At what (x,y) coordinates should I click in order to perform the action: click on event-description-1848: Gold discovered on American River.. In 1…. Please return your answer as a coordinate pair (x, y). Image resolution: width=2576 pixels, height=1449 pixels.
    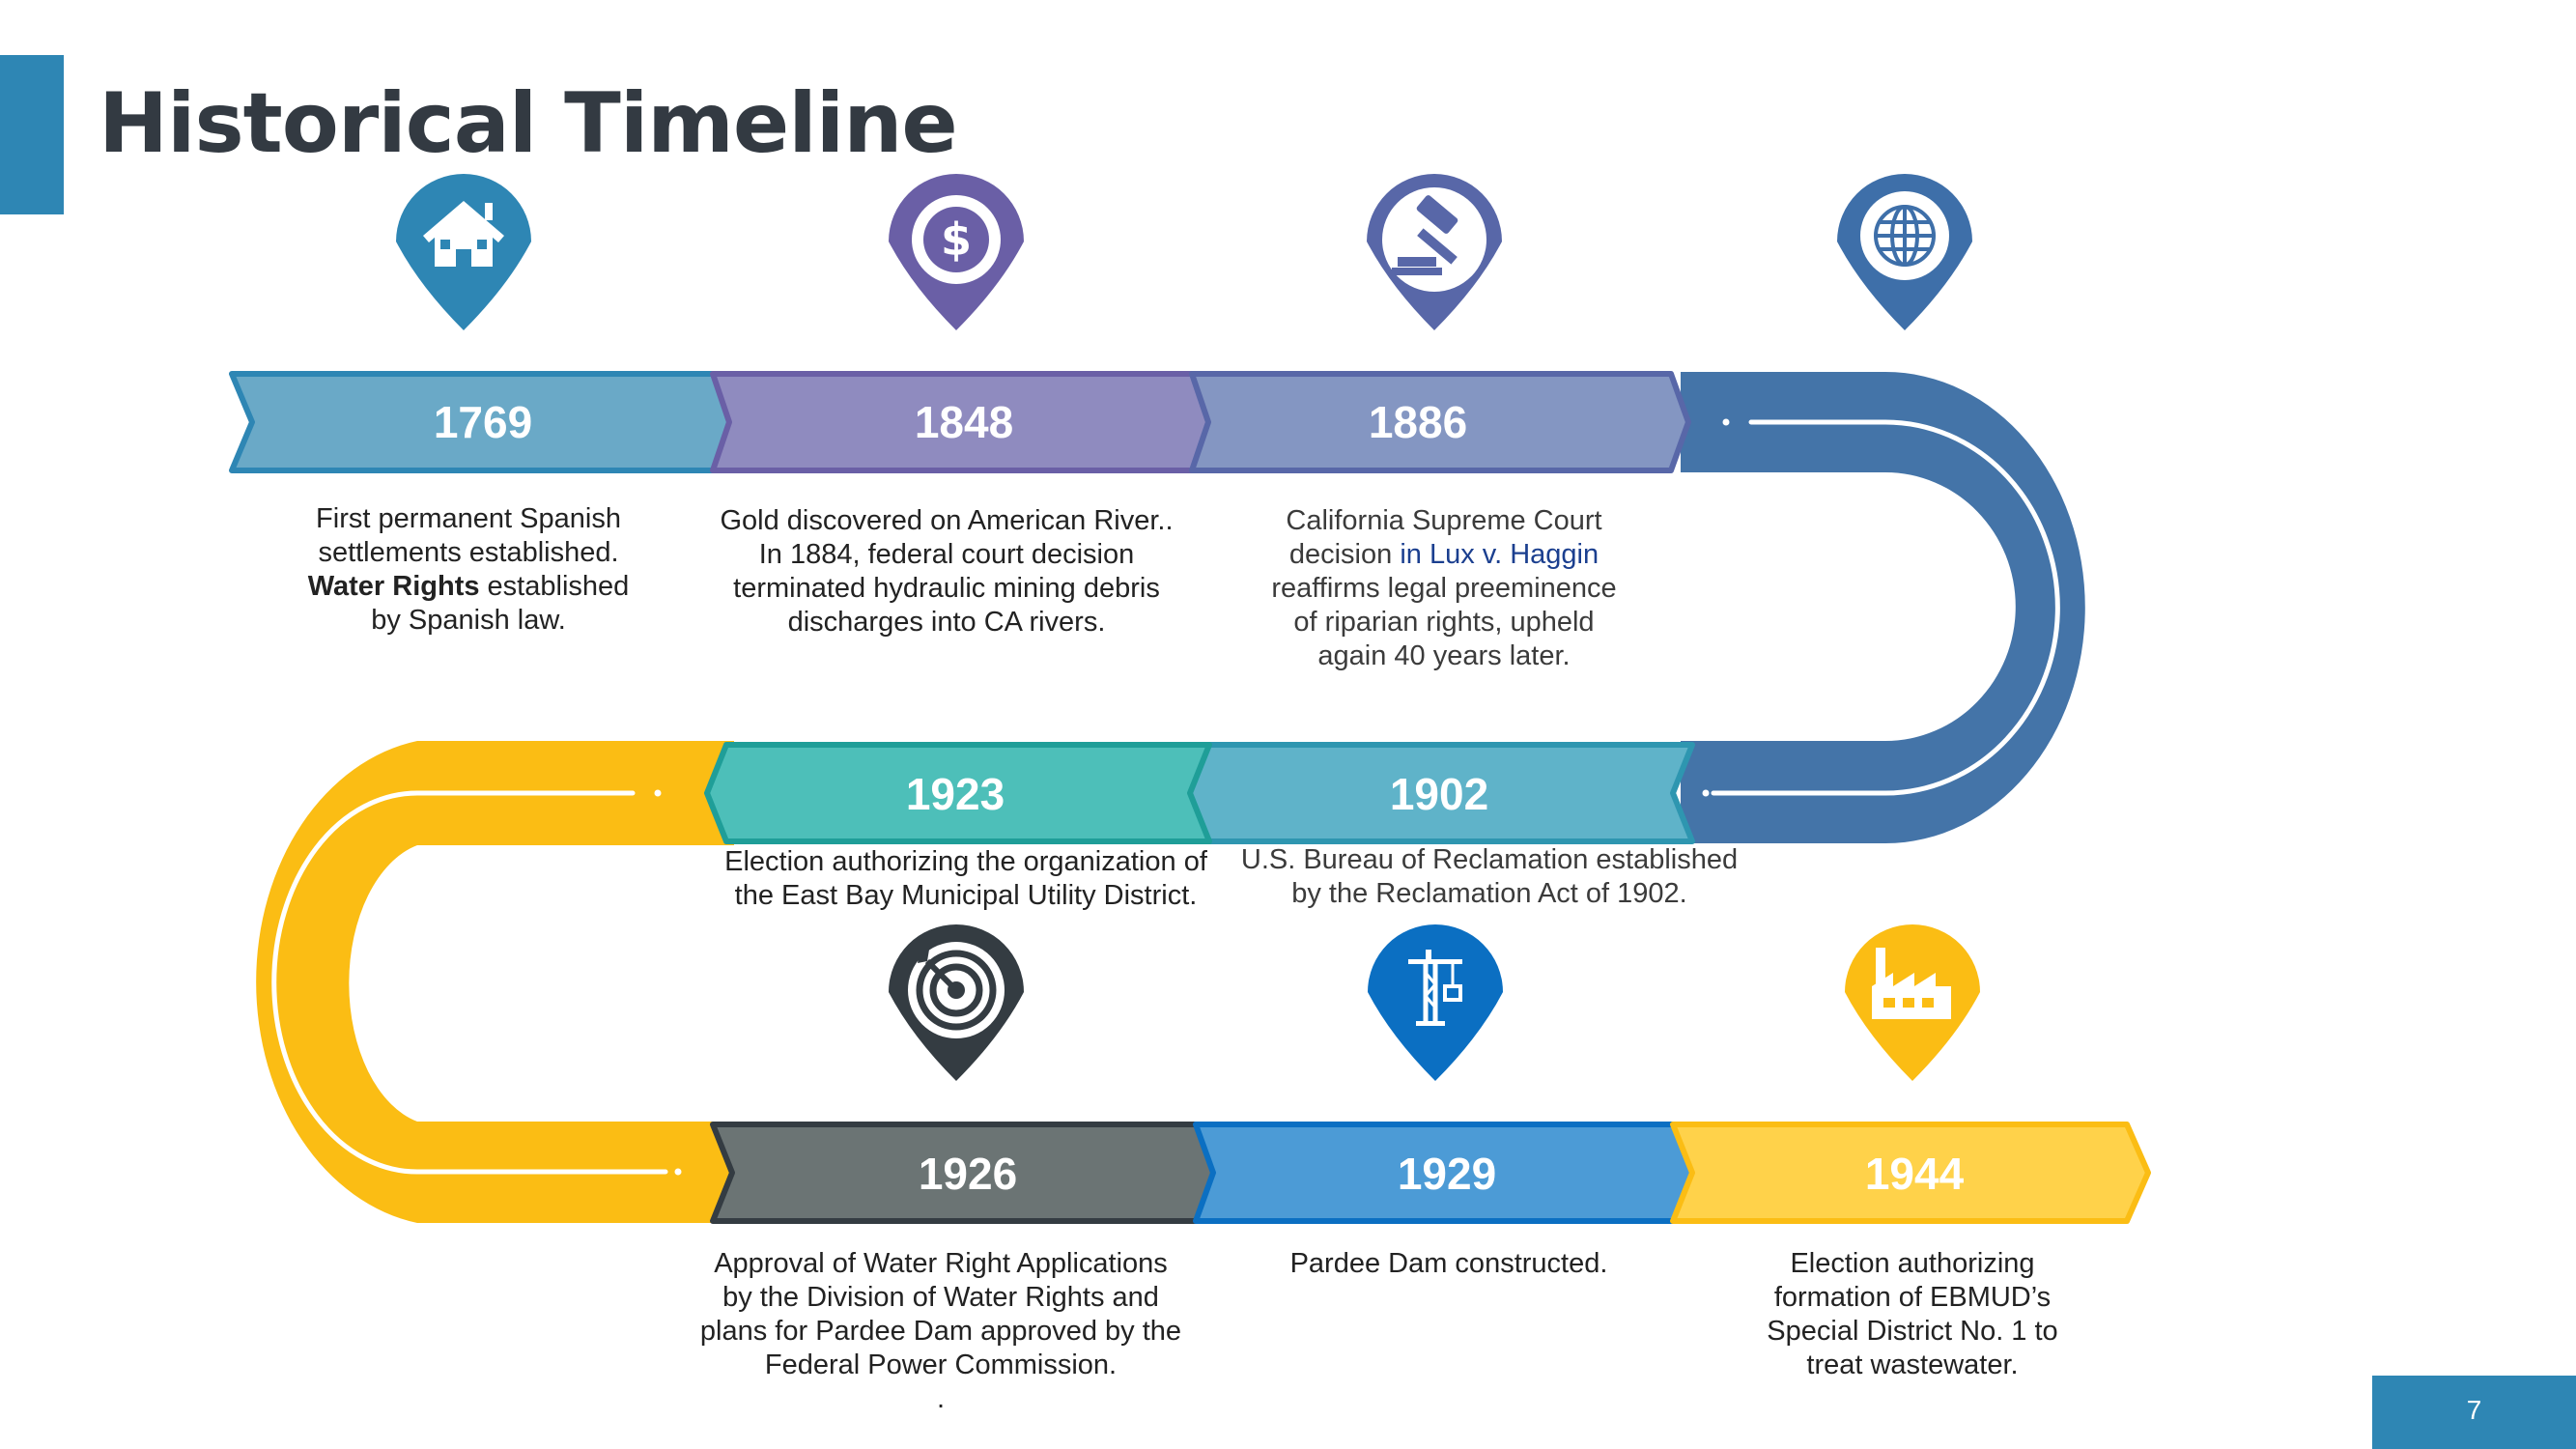
    Looking at the image, I should click on (947, 571).